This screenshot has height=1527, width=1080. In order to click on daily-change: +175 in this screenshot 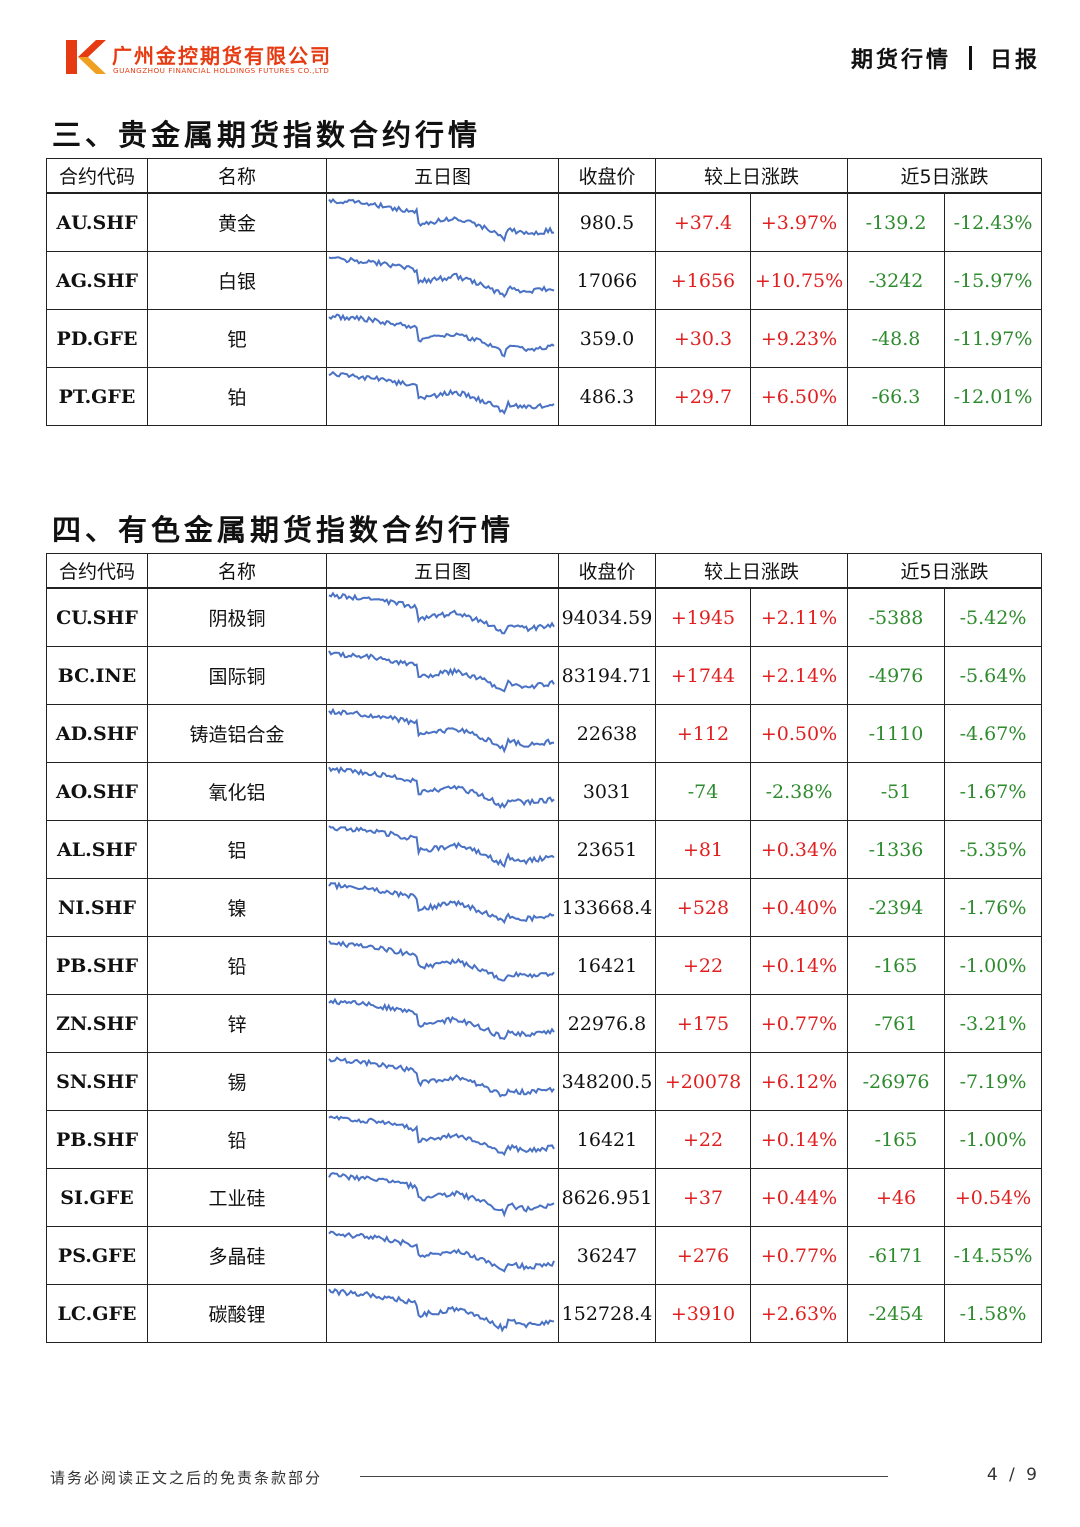, I will do `click(703, 1023)`.